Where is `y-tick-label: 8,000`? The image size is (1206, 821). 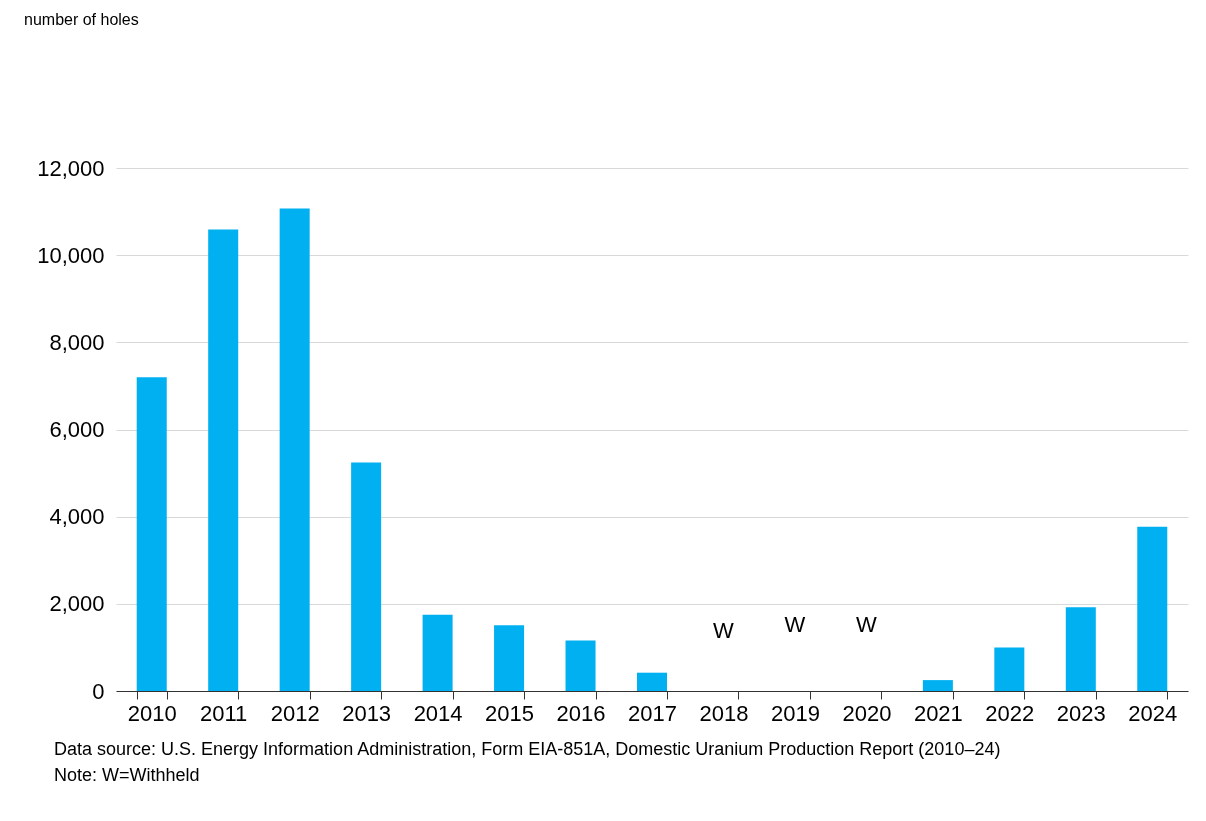 y-tick-label: 8,000 is located at coordinates (77, 342).